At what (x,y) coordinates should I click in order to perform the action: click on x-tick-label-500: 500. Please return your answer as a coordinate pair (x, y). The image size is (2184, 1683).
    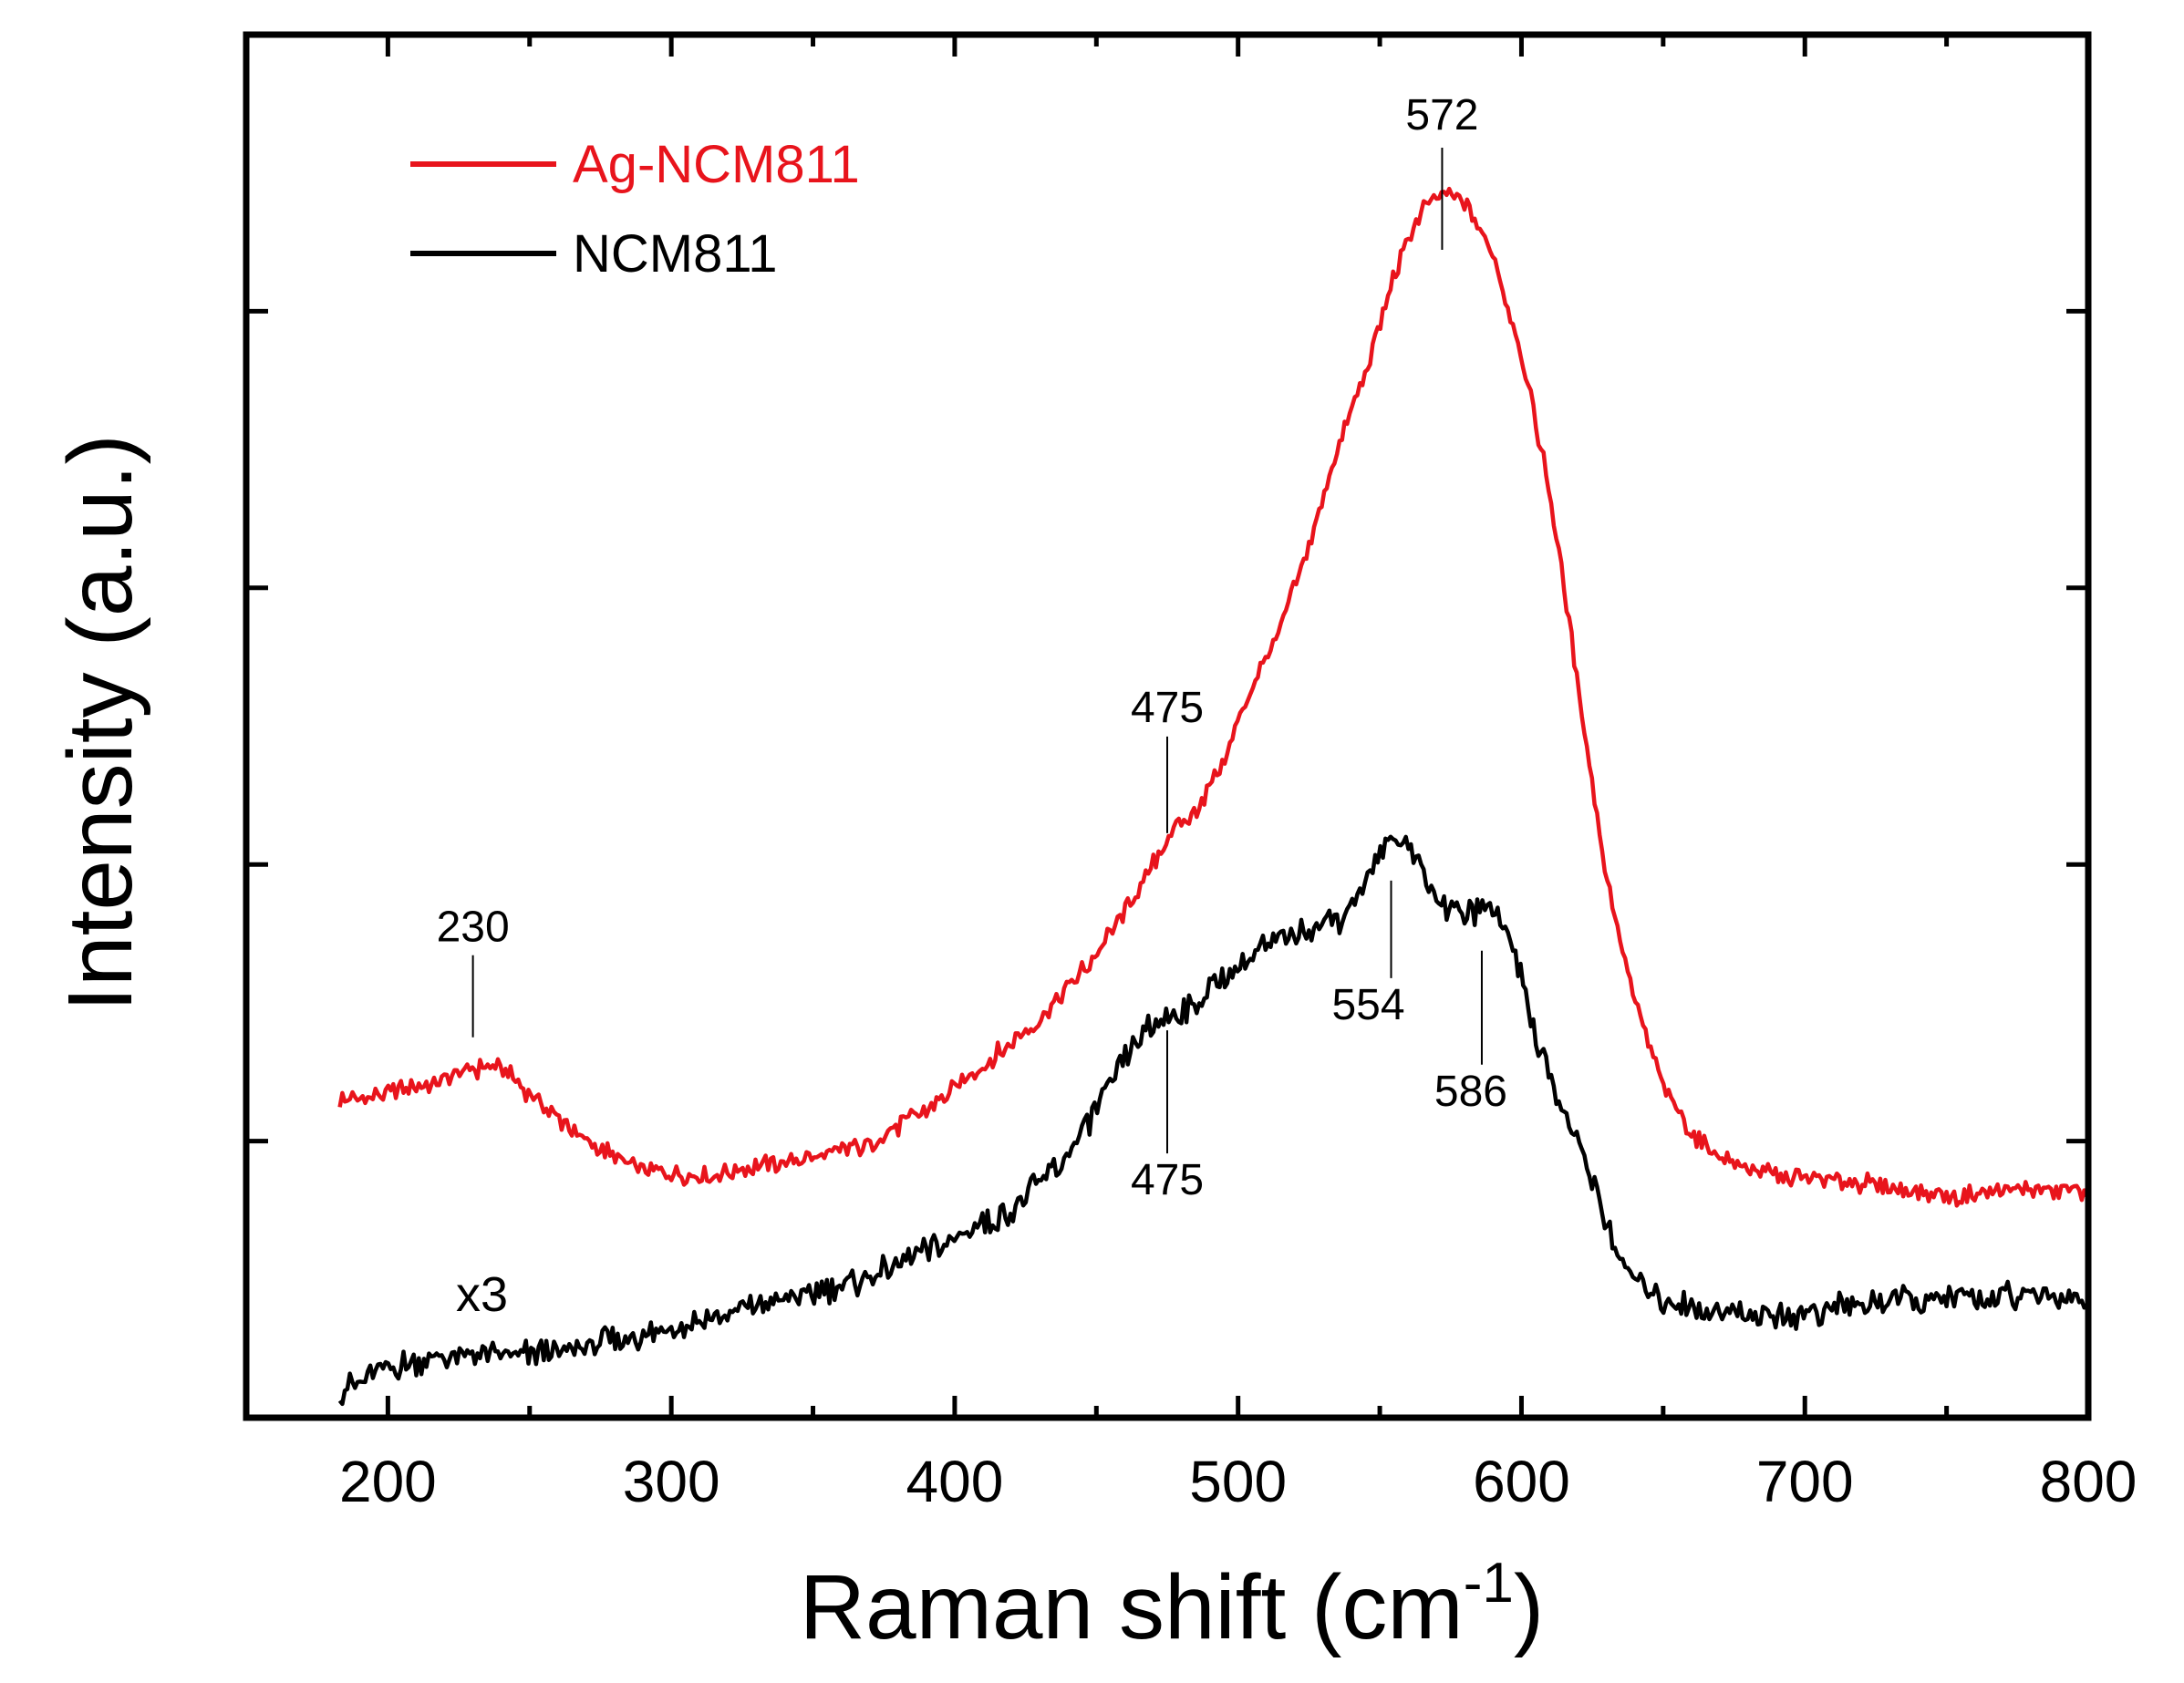
    Looking at the image, I should click on (1238, 1481).